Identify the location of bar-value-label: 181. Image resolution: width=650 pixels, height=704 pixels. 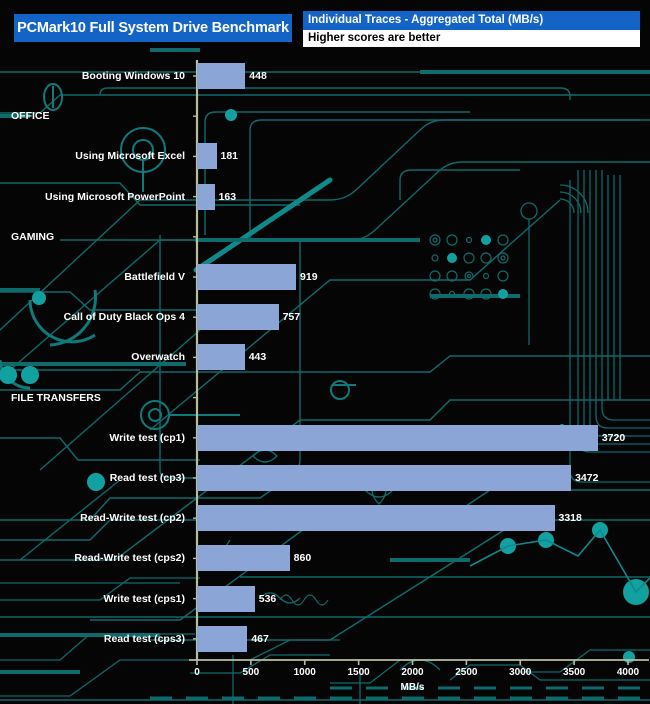
(229, 156).